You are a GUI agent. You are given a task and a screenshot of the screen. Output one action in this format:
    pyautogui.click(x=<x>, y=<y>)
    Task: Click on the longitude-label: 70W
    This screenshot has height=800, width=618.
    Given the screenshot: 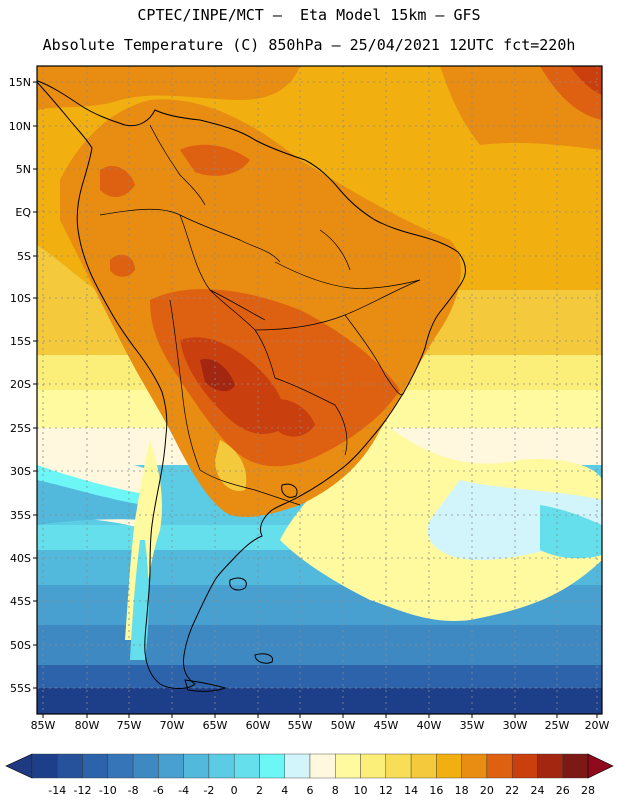 What is the action you would take?
    pyautogui.click(x=172, y=725)
    